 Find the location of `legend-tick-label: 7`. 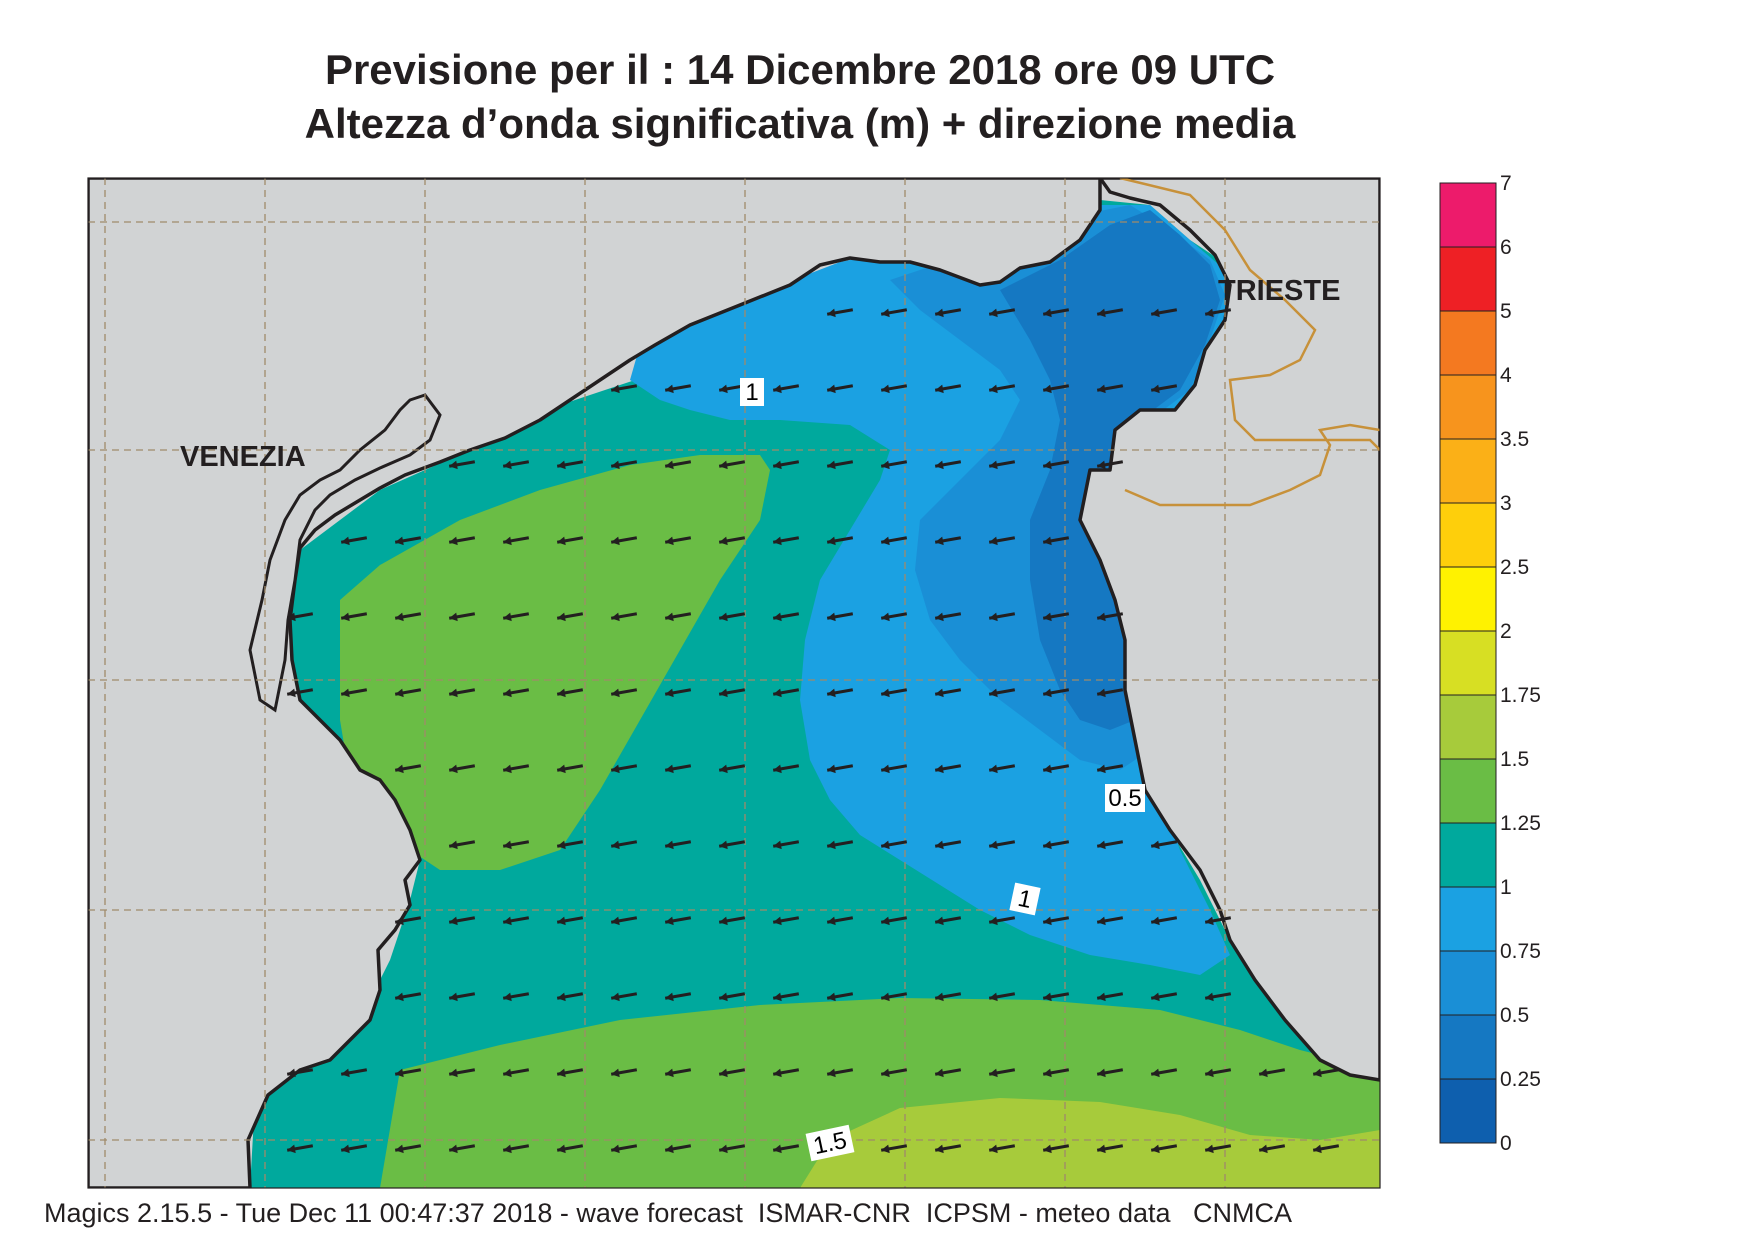

legend-tick-label: 7 is located at coordinates (1506, 183).